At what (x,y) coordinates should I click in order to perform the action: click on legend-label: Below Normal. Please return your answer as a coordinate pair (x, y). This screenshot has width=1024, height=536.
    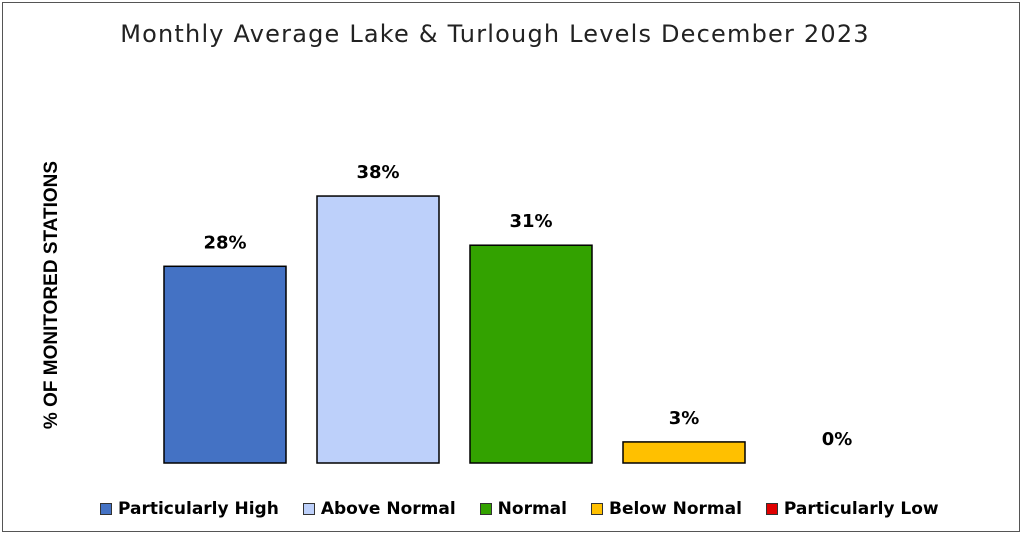
    Looking at the image, I should click on (675, 509).